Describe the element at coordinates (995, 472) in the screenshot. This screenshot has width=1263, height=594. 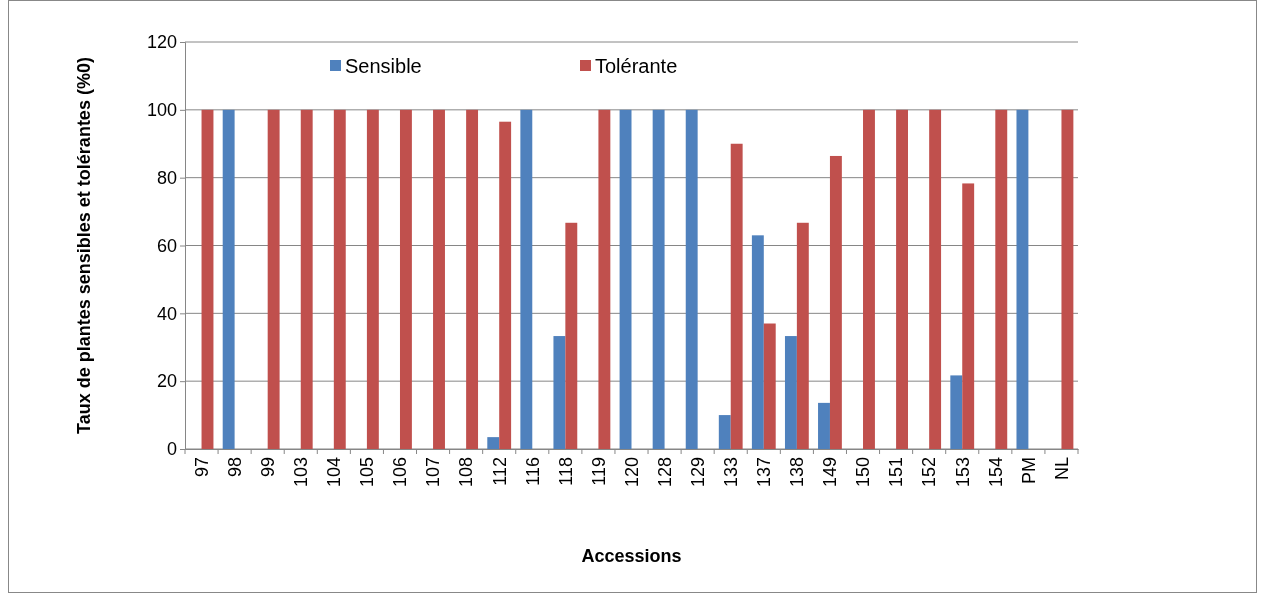
I see `x-tick-label: 154` at that location.